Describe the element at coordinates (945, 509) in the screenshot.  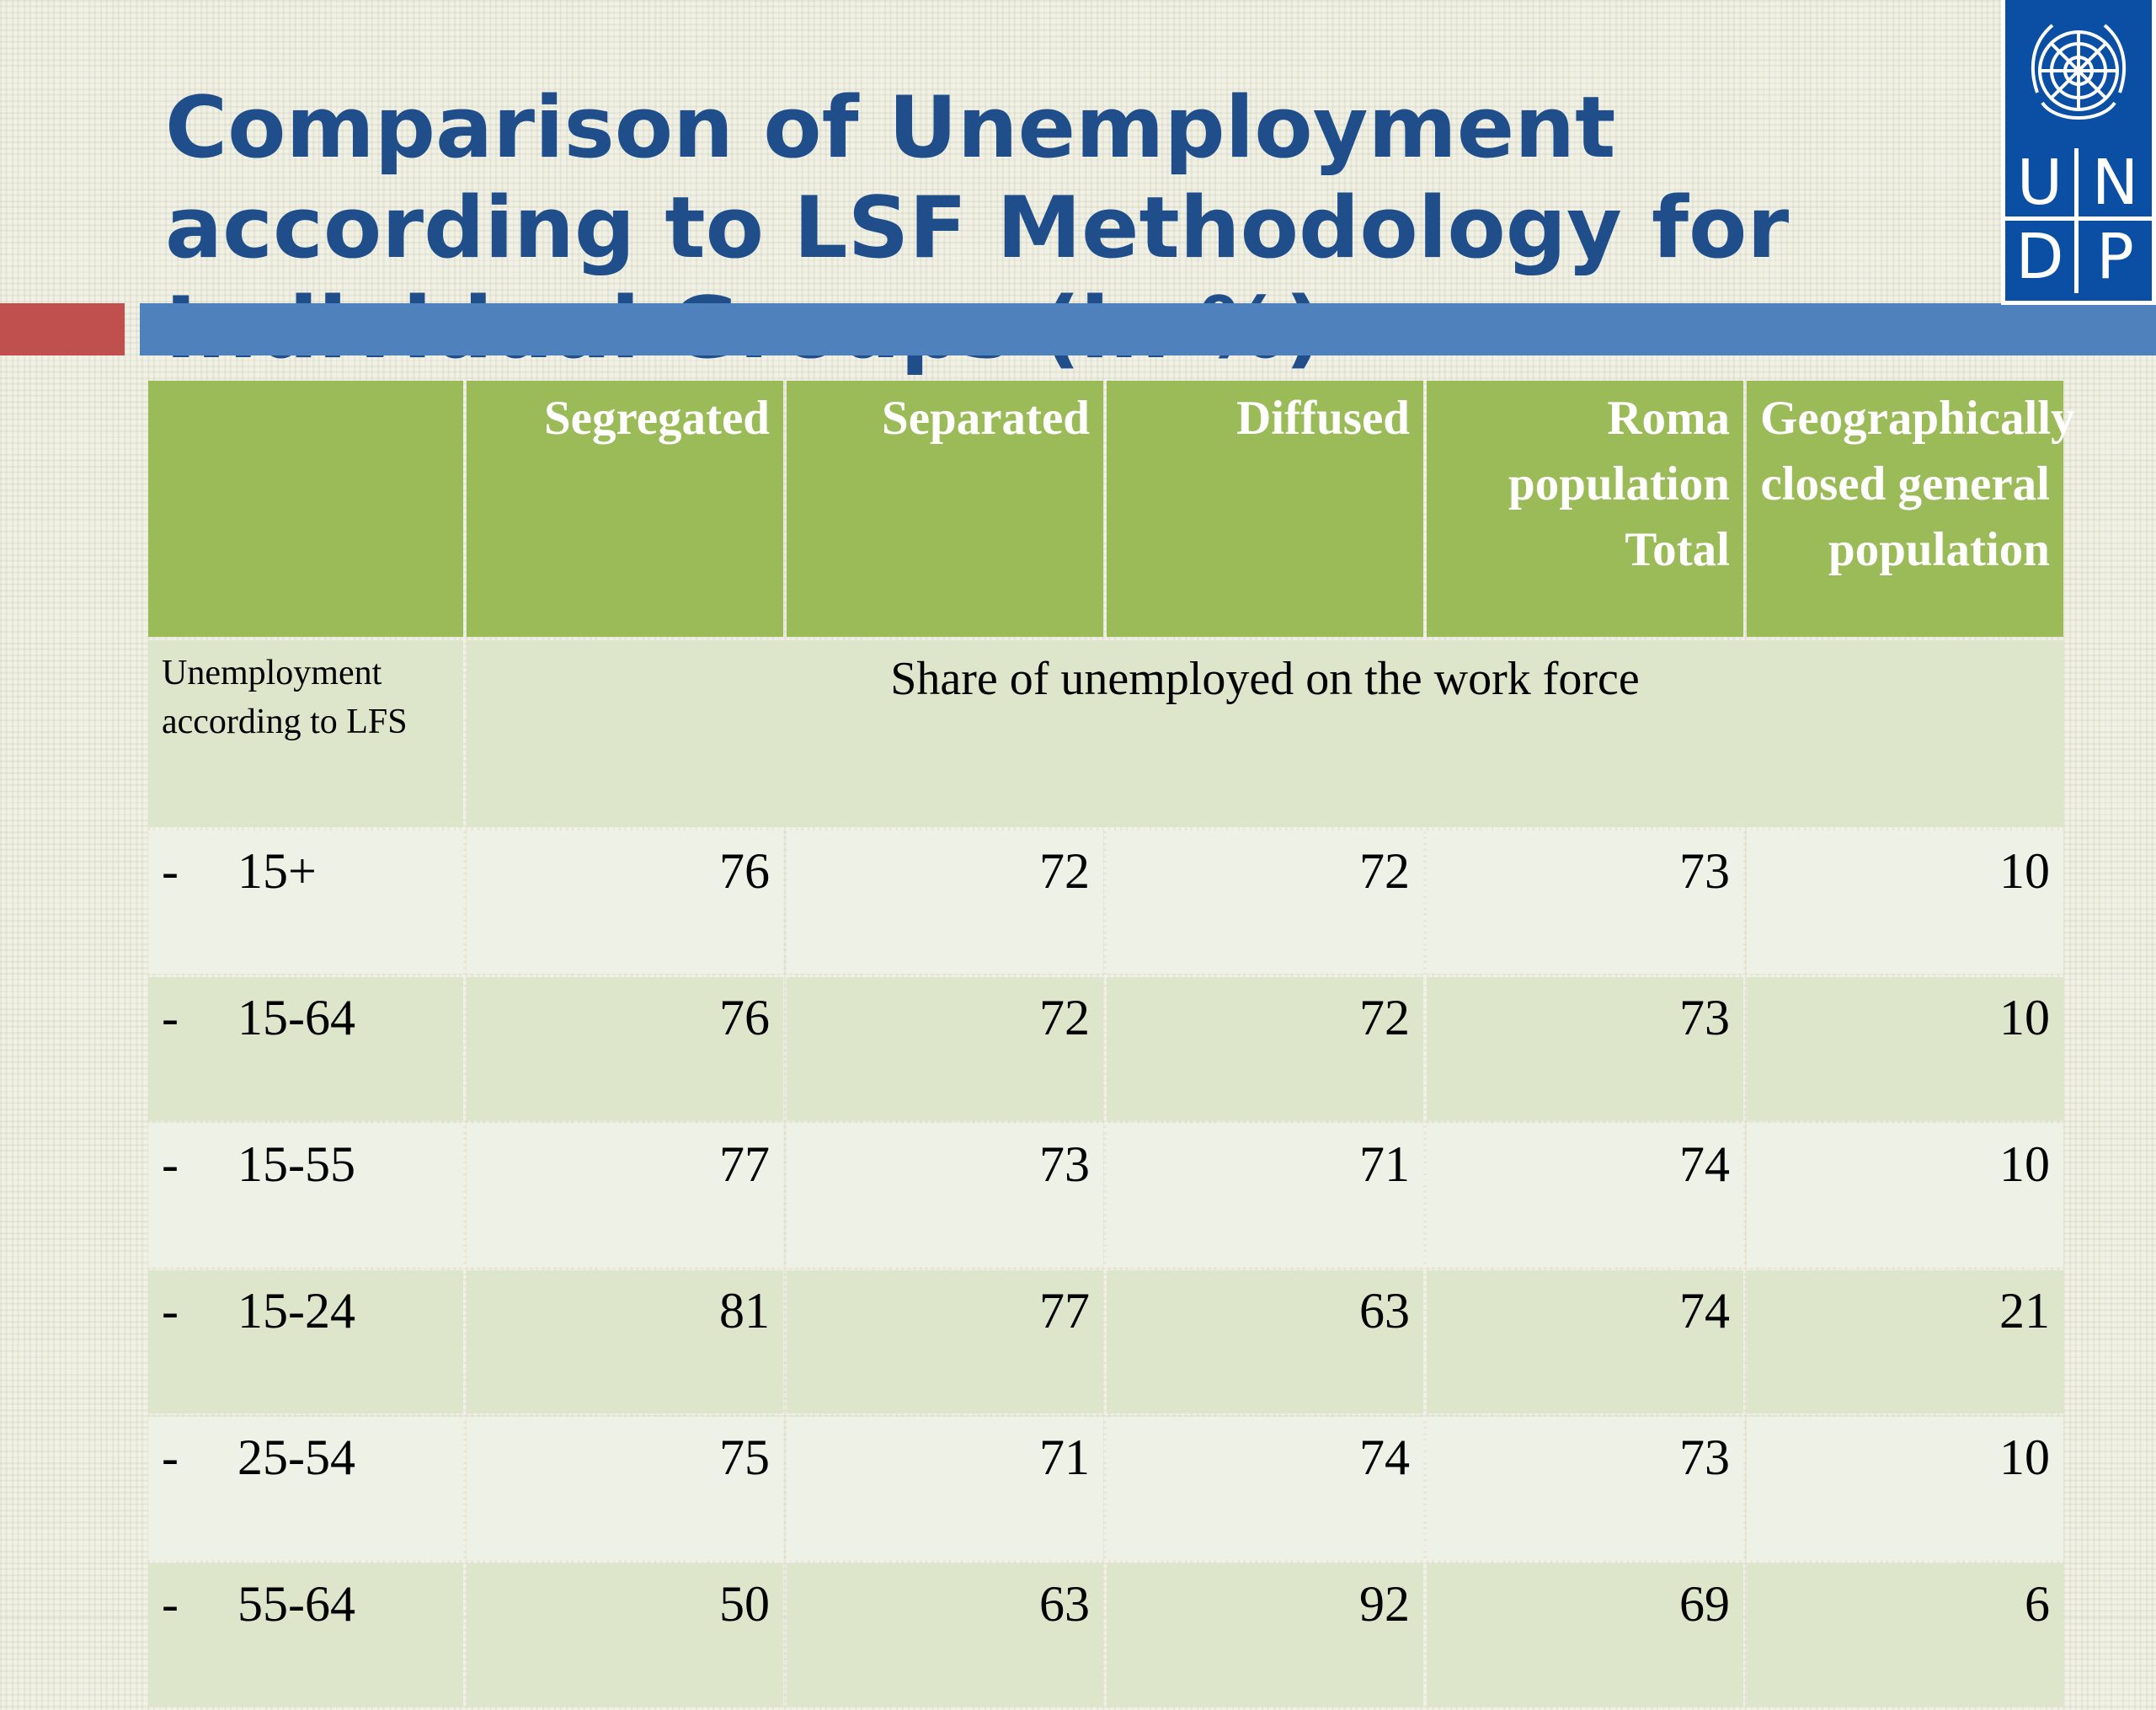
I see `header-separated: Separated` at that location.